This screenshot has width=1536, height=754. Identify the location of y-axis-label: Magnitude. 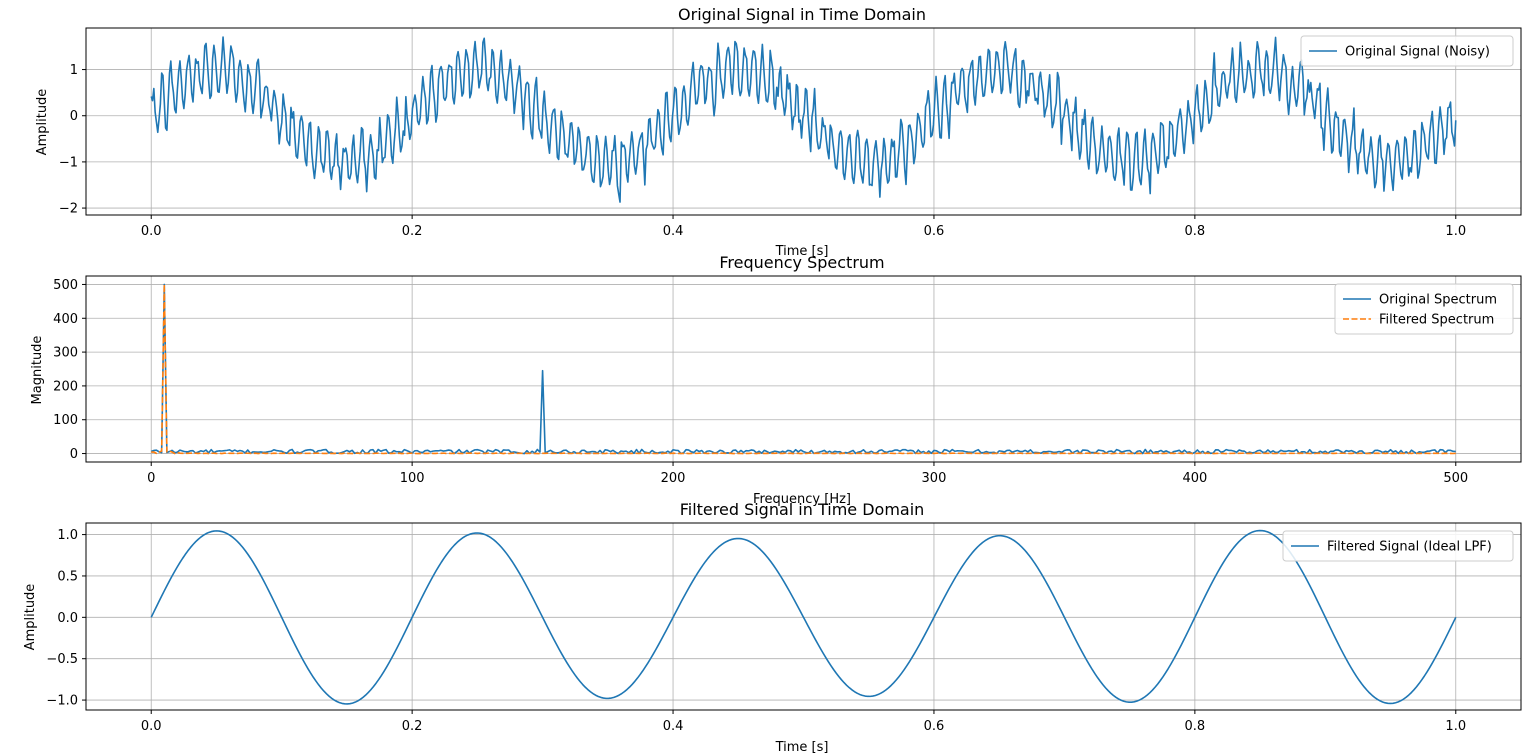
(37, 370).